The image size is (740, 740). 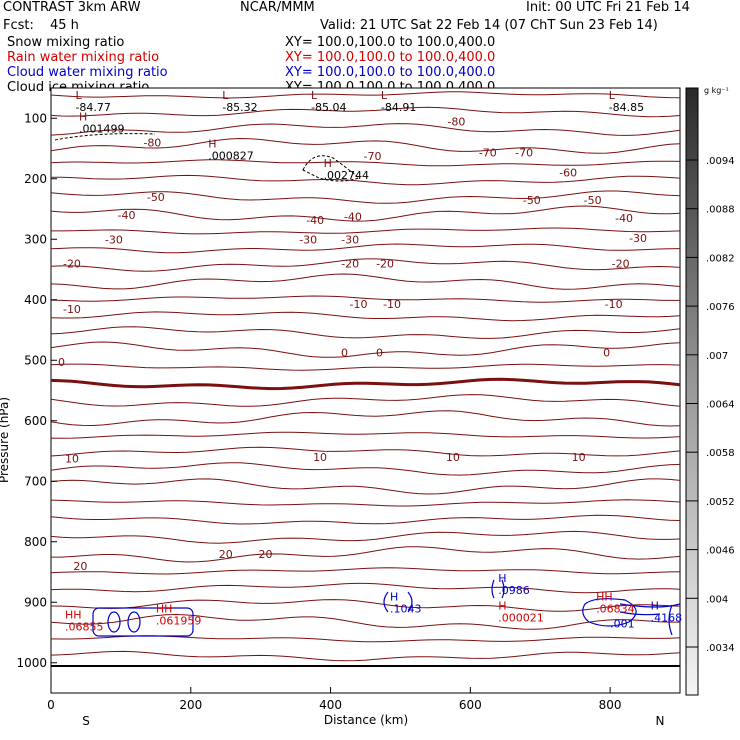 What do you see at coordinates (72, 263) in the screenshot?
I see `isotherm-label: -20` at bounding box center [72, 263].